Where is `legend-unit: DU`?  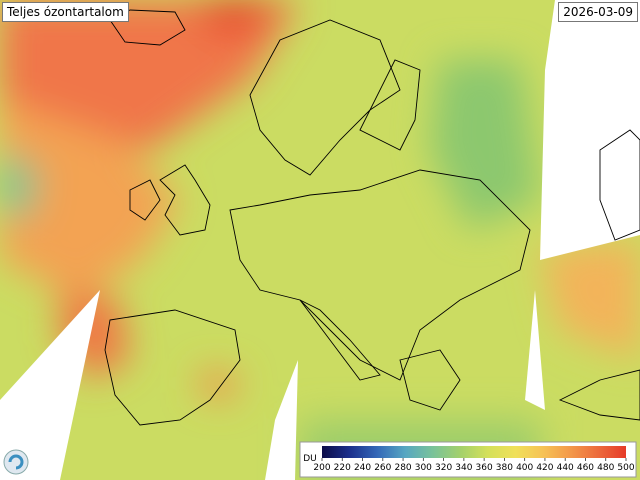 legend-unit: DU is located at coordinates (310, 459).